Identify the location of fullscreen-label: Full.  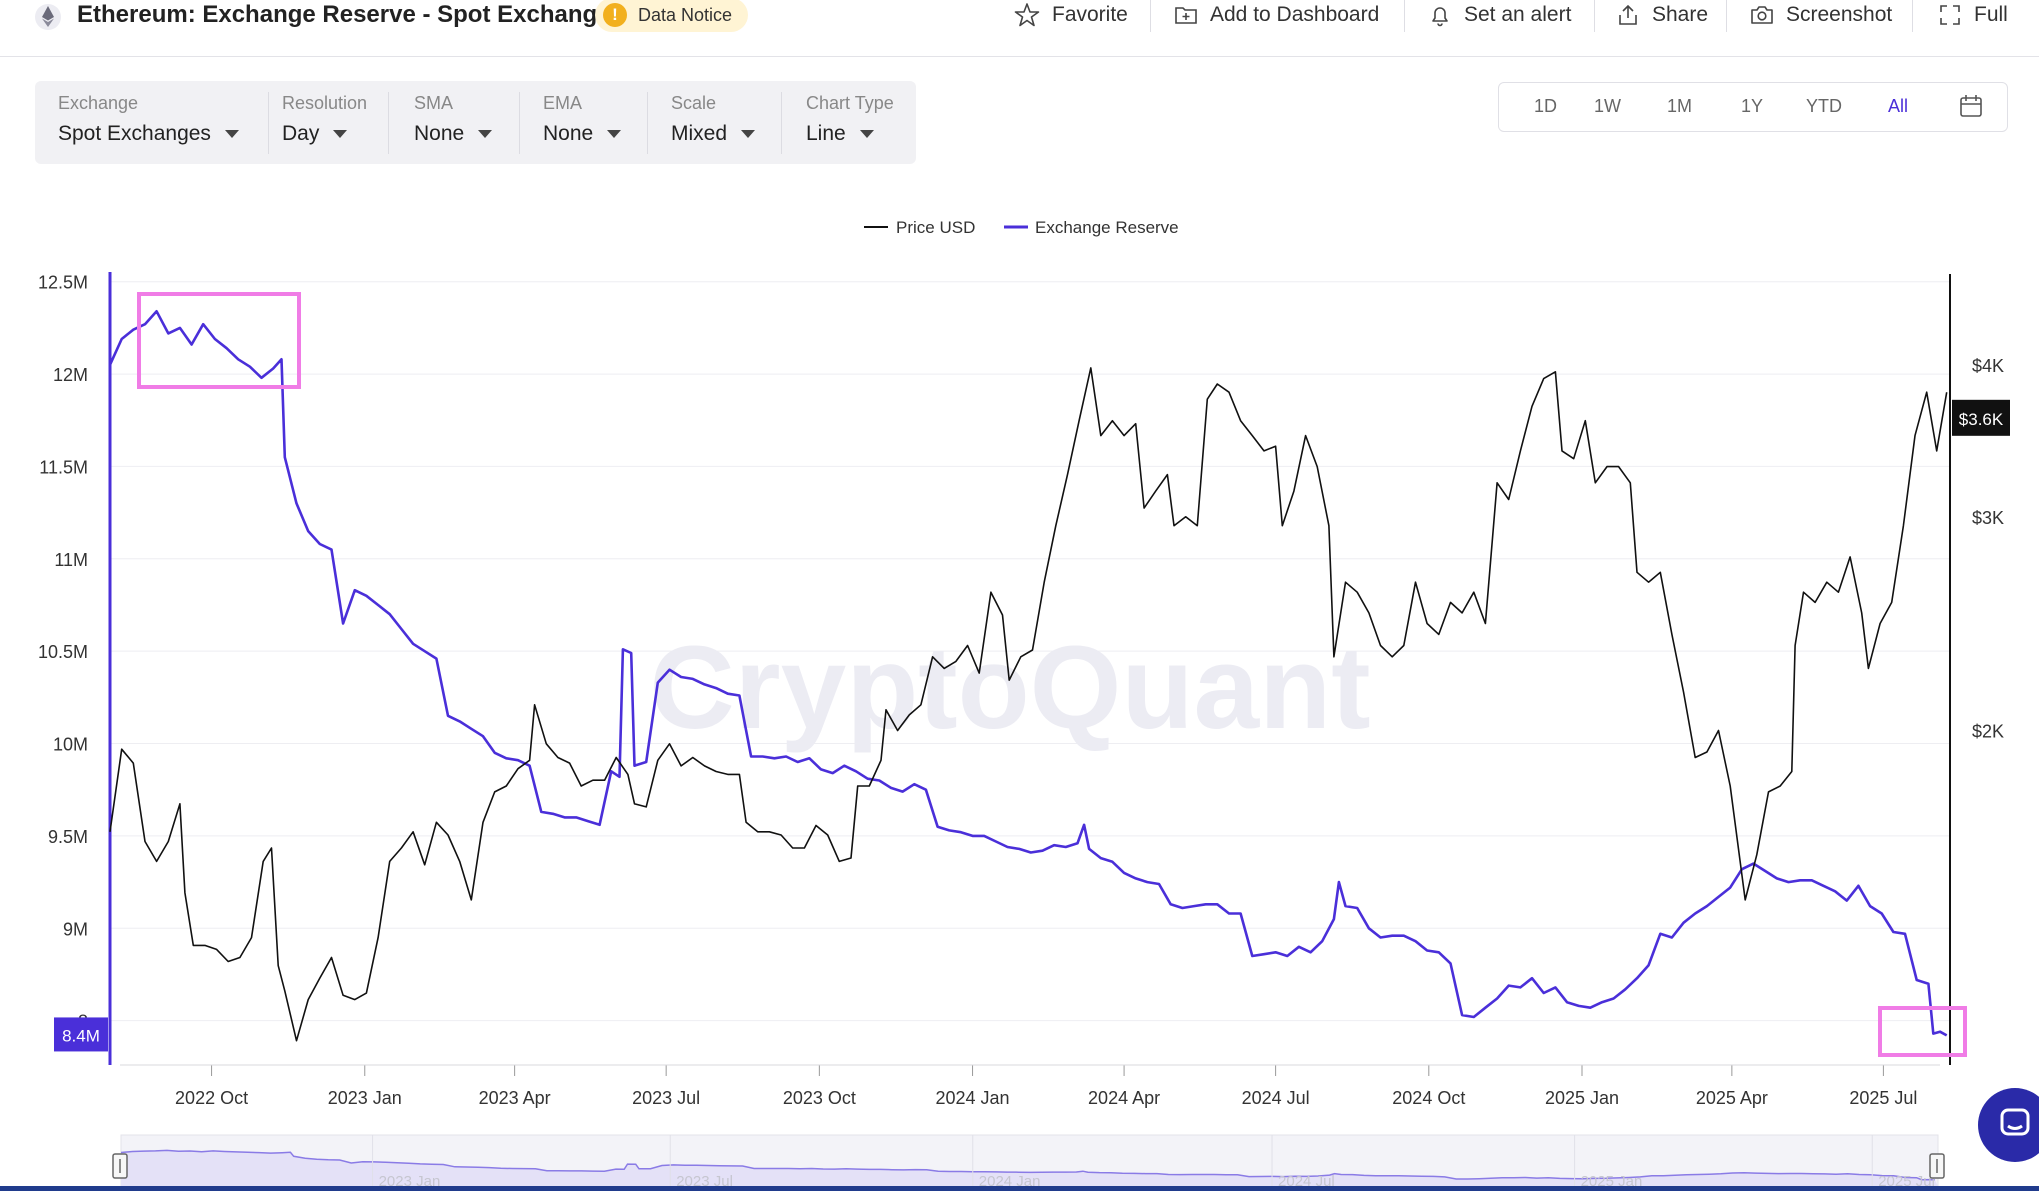
(1991, 14).